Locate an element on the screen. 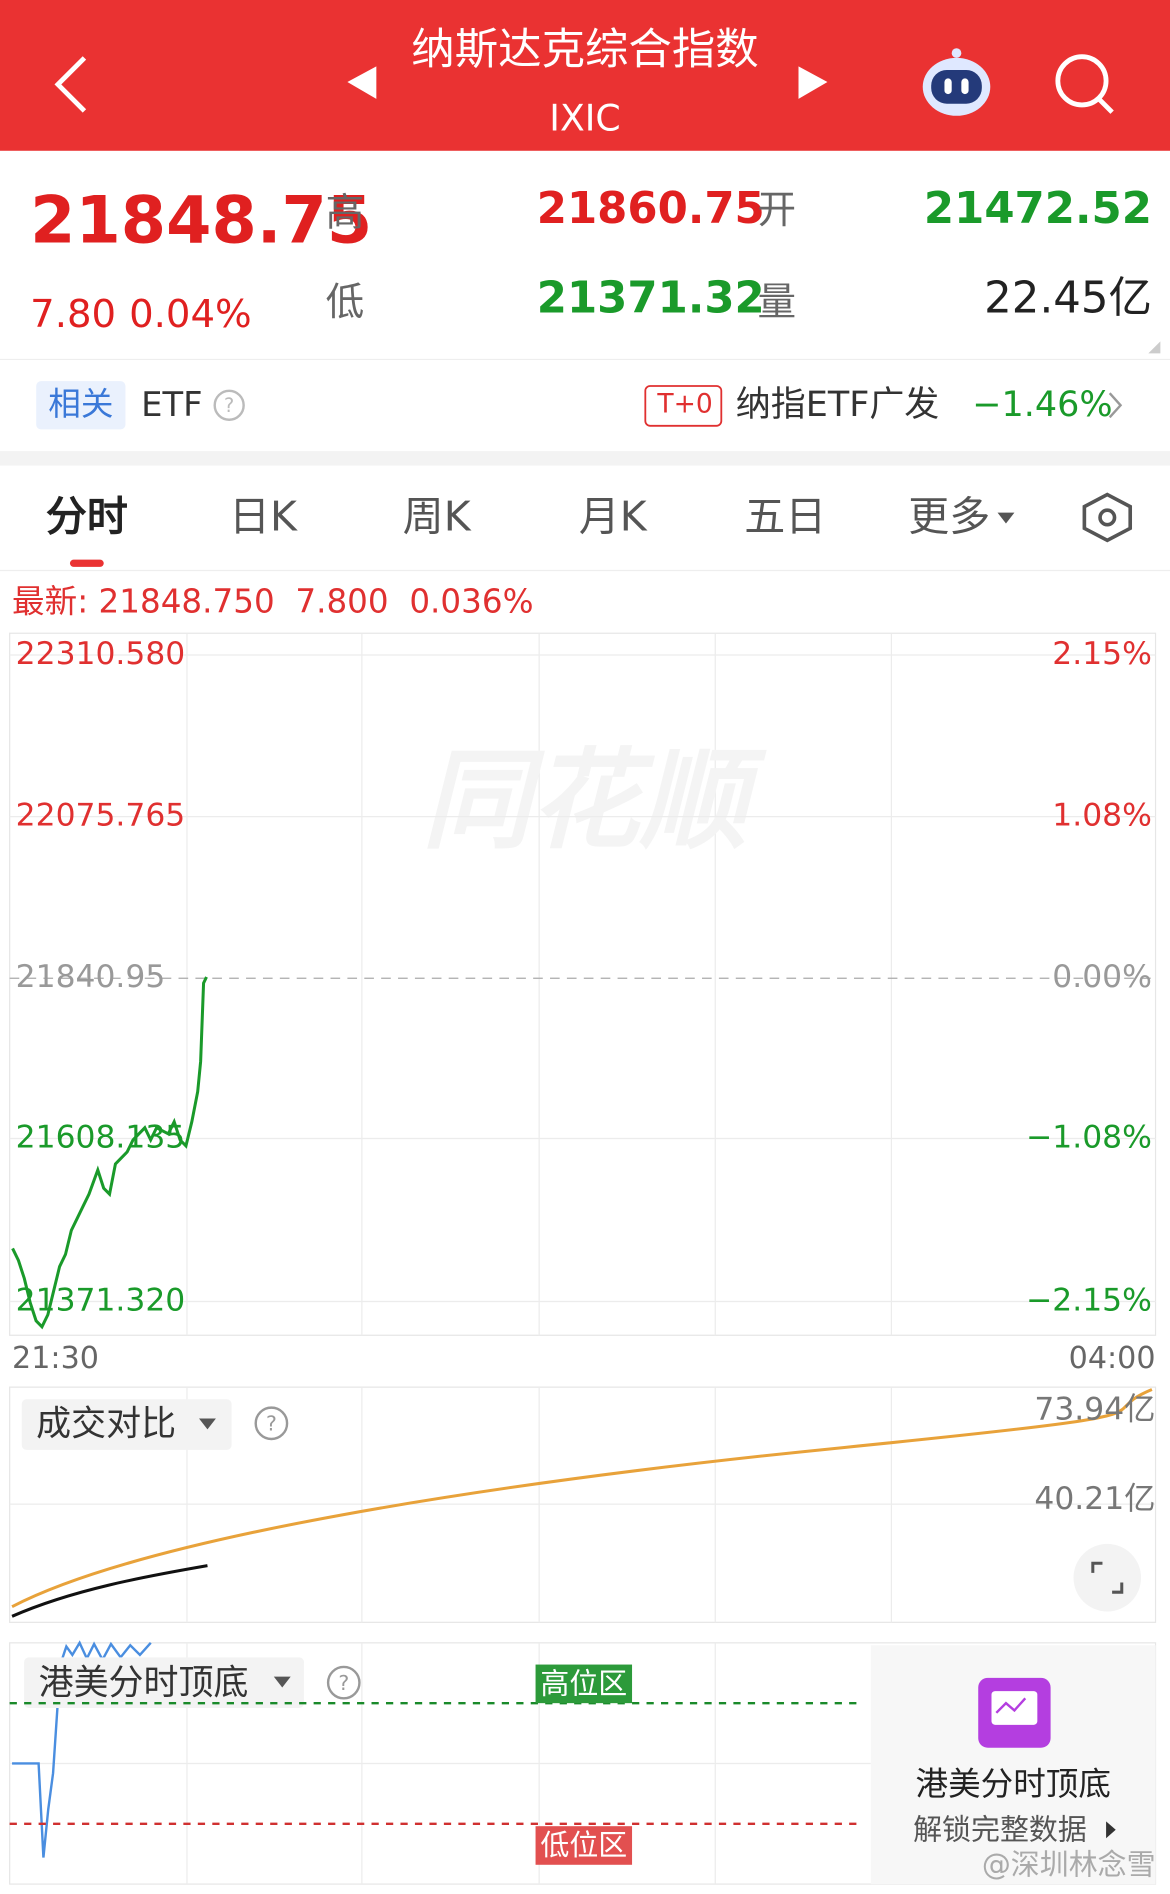  change: 7.80 is located at coordinates (73, 313).